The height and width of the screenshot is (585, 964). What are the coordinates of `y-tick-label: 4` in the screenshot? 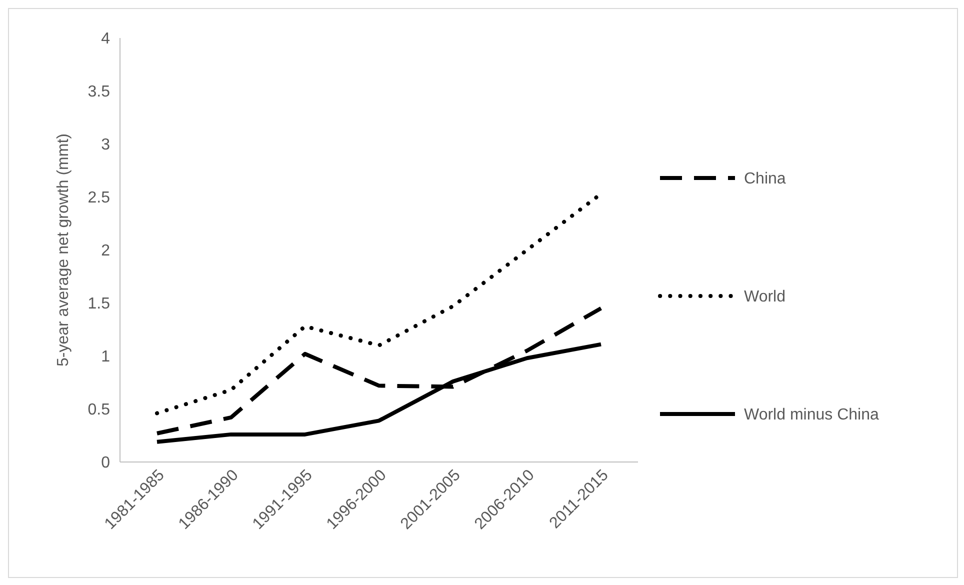 It's located at (105, 39).